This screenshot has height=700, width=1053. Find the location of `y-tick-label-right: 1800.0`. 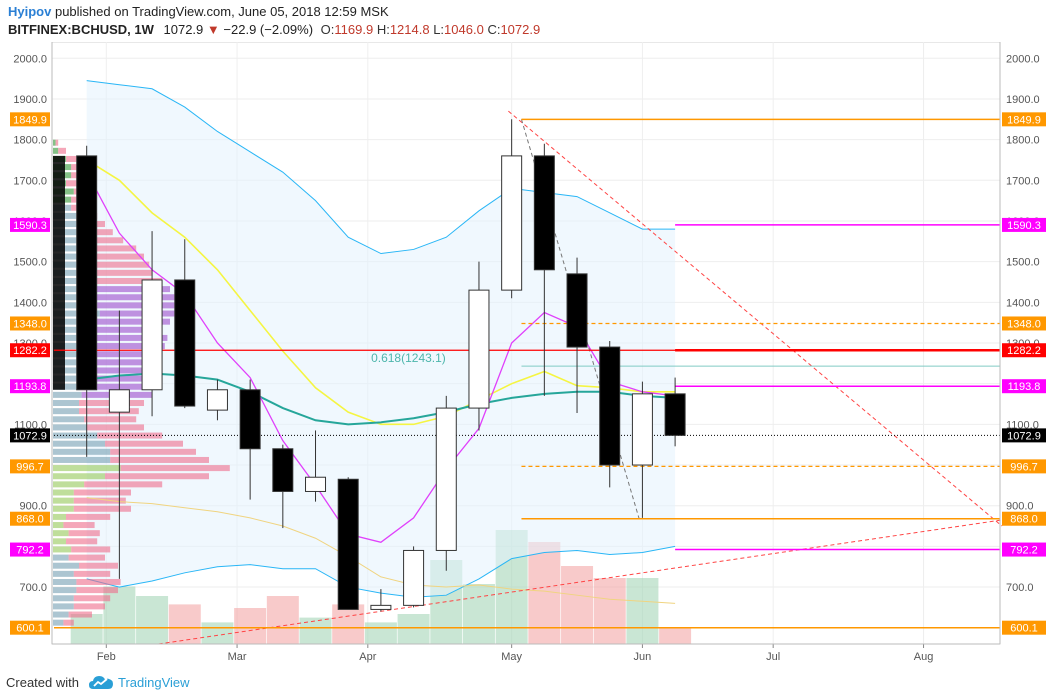

y-tick-label-right: 1800.0 is located at coordinates (1023, 141).